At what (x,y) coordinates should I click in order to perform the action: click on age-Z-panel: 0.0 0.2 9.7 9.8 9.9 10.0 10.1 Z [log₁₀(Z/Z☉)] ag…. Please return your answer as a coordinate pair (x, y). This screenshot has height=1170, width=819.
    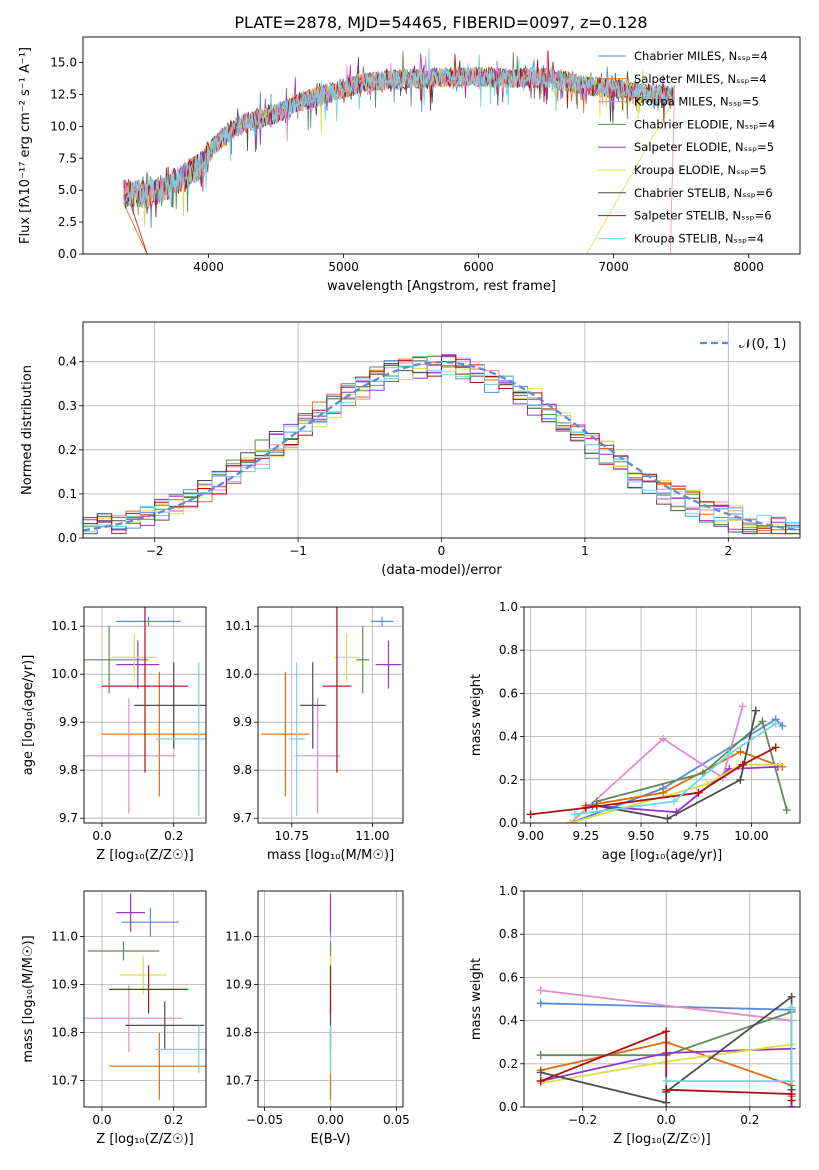
    Looking at the image, I should click on (114, 734).